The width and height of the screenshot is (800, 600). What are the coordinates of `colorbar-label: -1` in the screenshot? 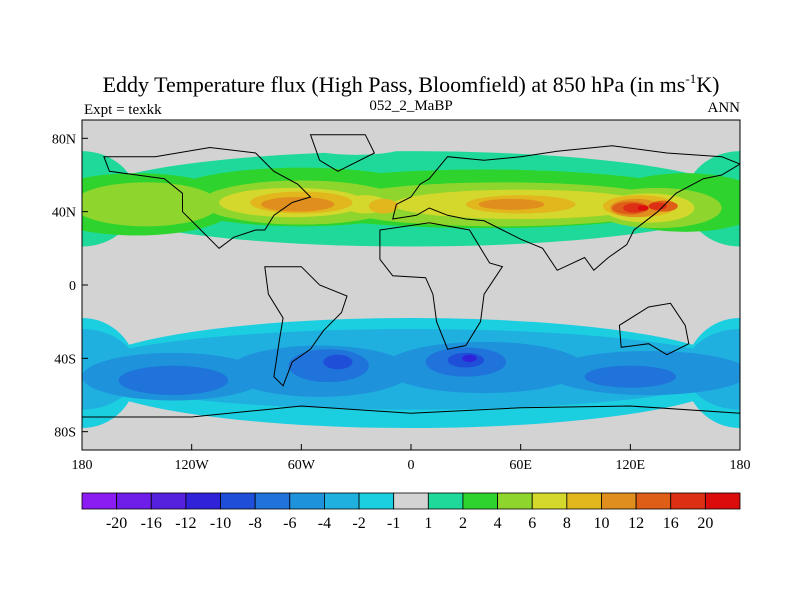 It's located at (393, 523).